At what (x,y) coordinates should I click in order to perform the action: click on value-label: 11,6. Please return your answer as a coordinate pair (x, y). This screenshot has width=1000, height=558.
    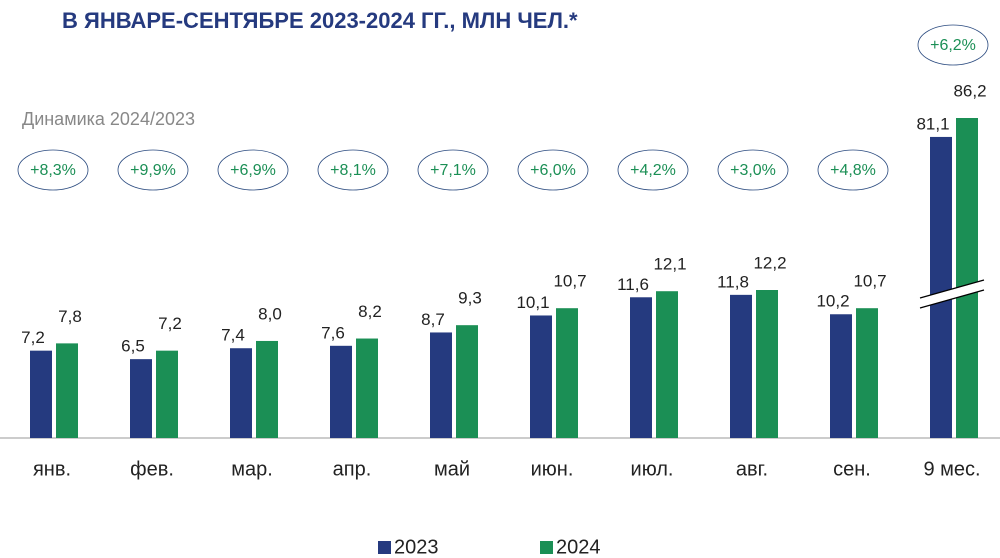
    Looking at the image, I should click on (633, 284).